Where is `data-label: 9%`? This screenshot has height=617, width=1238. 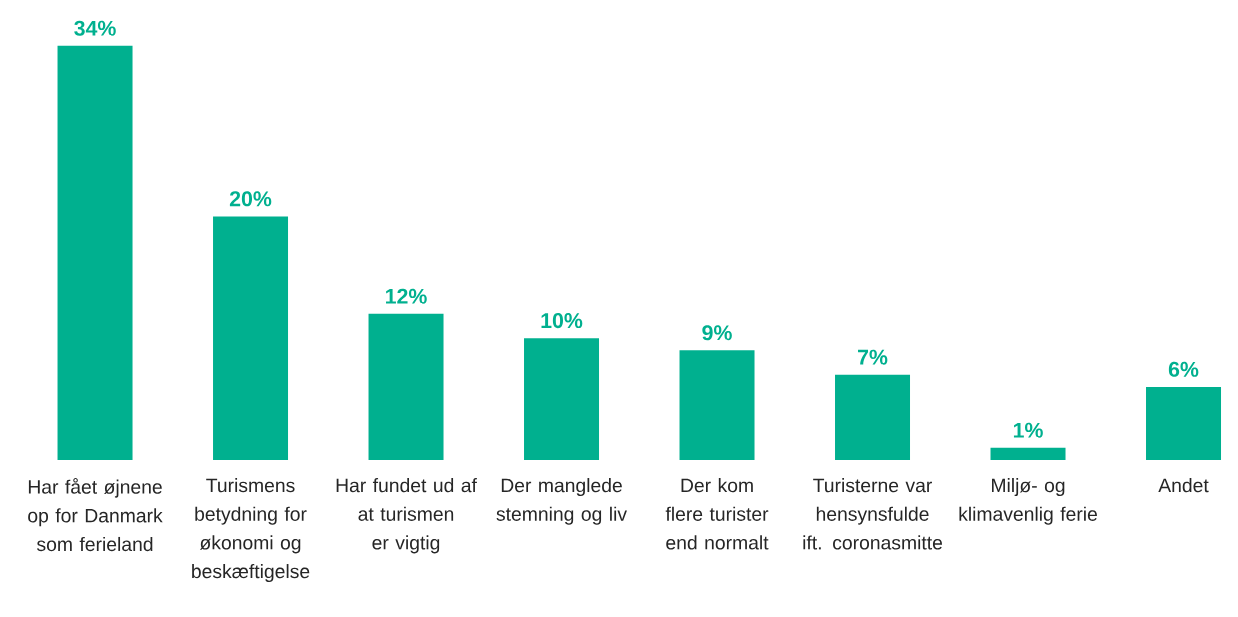
data-label: 9% is located at coordinates (717, 333).